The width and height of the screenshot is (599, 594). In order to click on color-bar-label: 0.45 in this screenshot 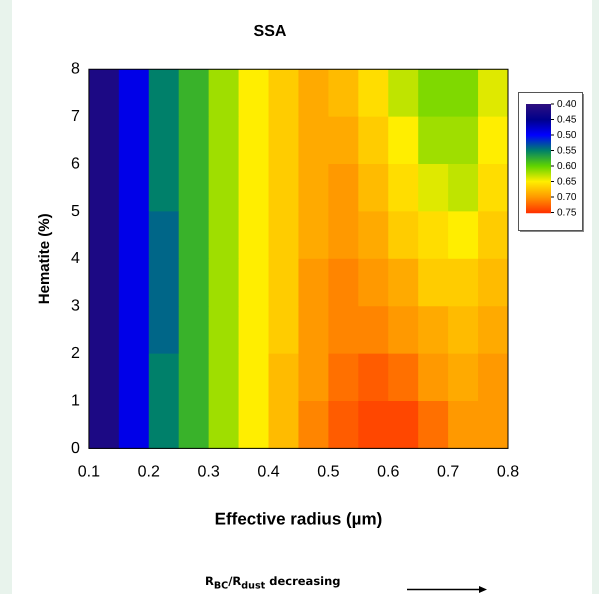, I will do `click(567, 120)`.